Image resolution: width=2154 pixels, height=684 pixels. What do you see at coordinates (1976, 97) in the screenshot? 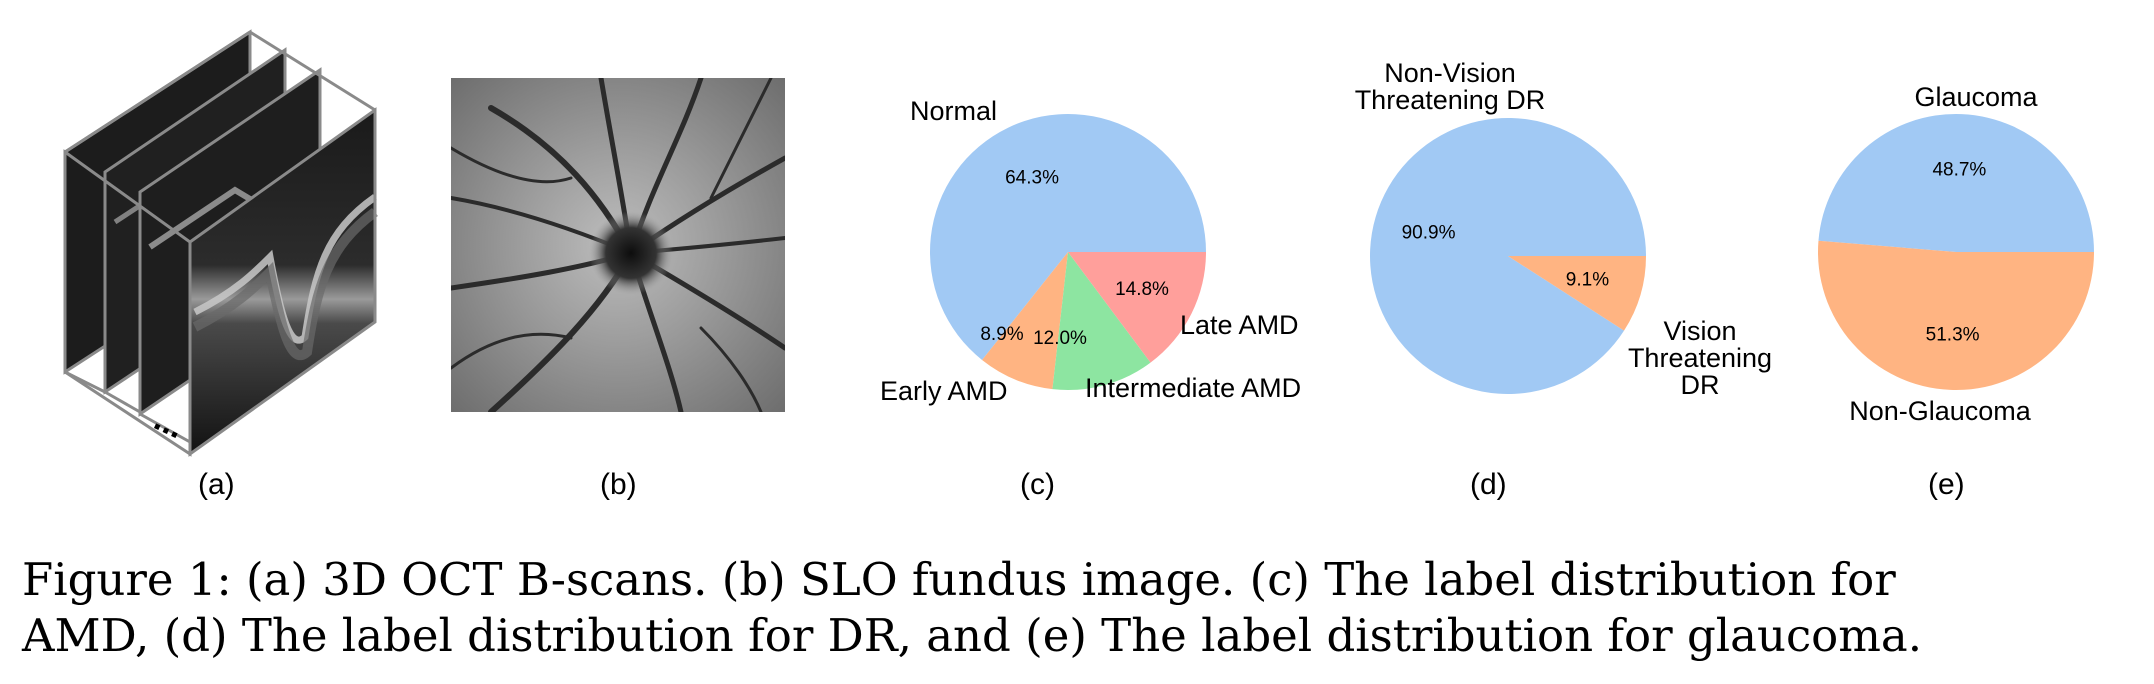
I see `pie-category-label-e-0: Glaucoma` at bounding box center [1976, 97].